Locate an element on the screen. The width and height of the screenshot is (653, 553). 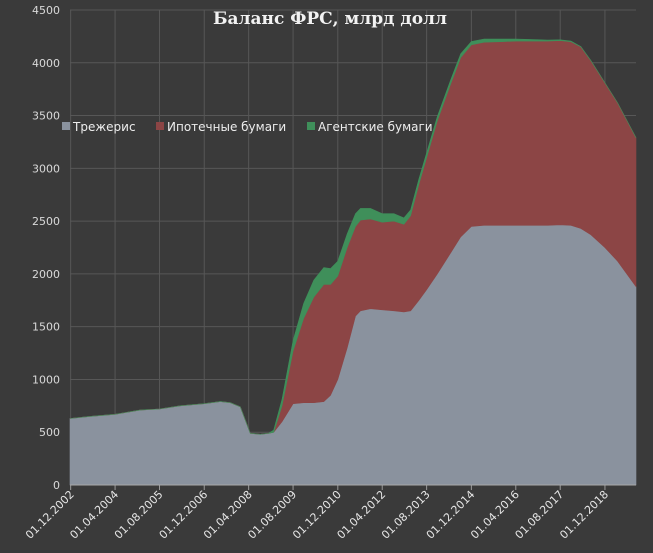
y-tick-label: 4000 is located at coordinates (46, 63).